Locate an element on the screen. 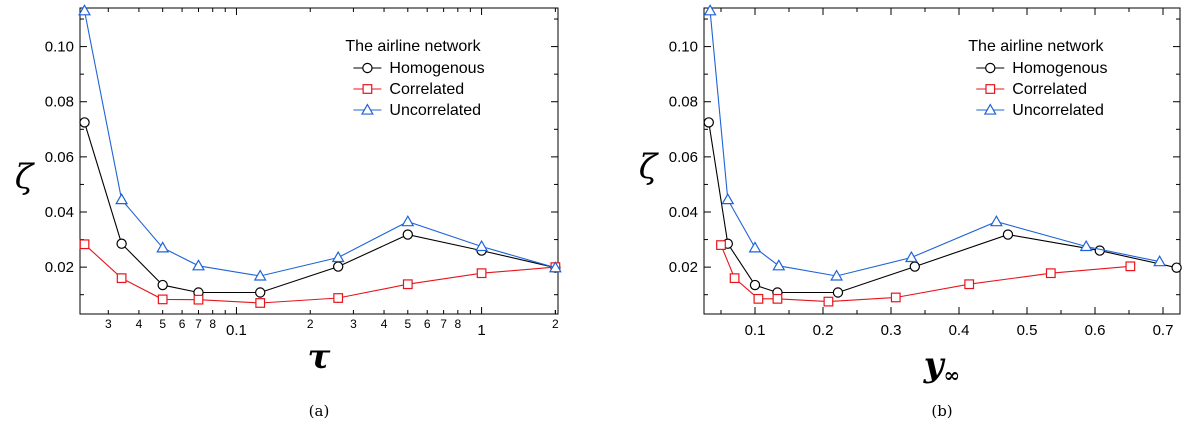 Image resolution: width=1186 pixels, height=428 pixels. x-tick-label: 0.7 is located at coordinates (1163, 330).